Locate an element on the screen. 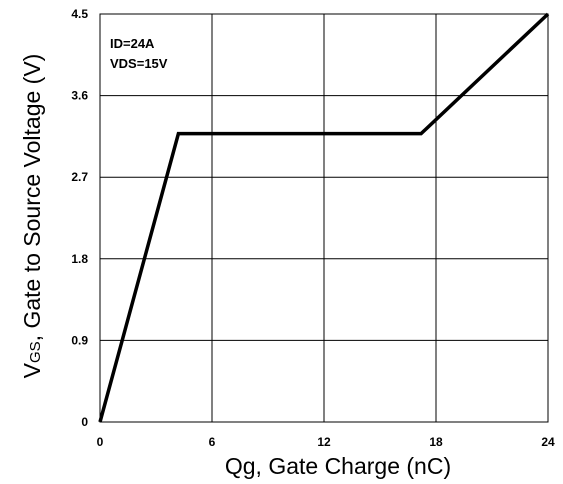 Image resolution: width=563 pixels, height=484 pixels. y-tick-label-4: 3.6 is located at coordinates (79, 96).